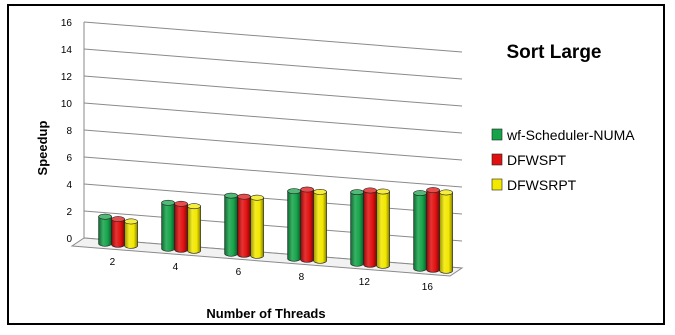 Image resolution: width=675 pixels, height=335 pixels. I want to click on bars, so click(275, 230).